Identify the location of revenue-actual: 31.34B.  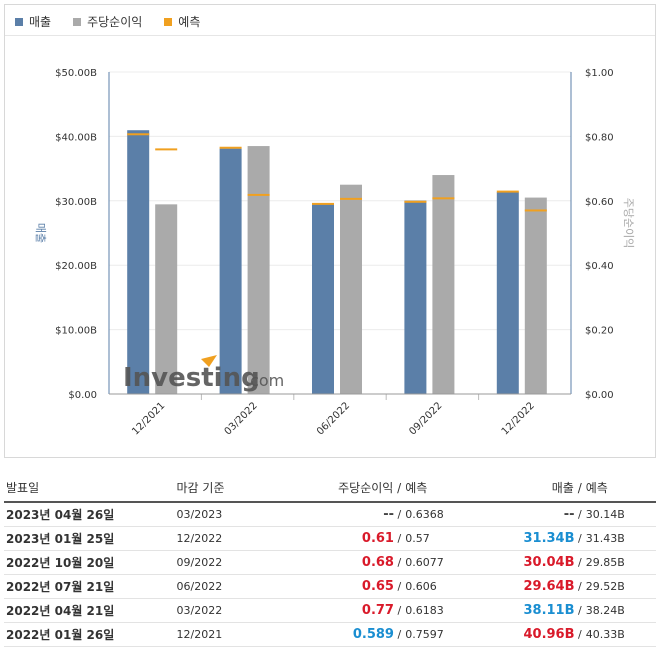
(549, 538).